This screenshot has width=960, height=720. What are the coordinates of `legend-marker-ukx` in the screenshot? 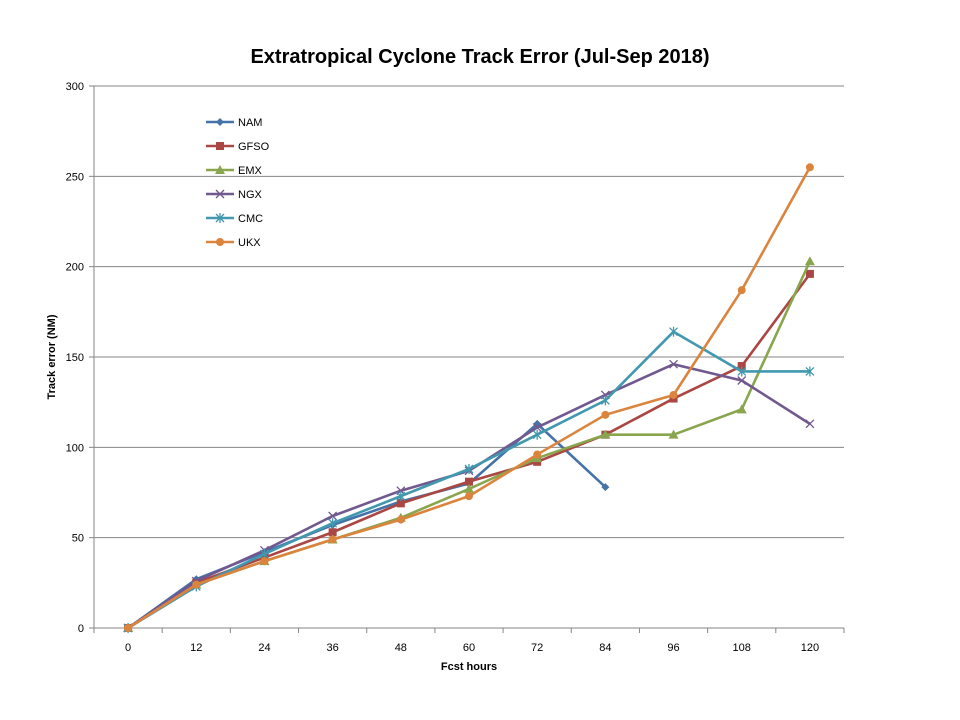 It's located at (220, 242).